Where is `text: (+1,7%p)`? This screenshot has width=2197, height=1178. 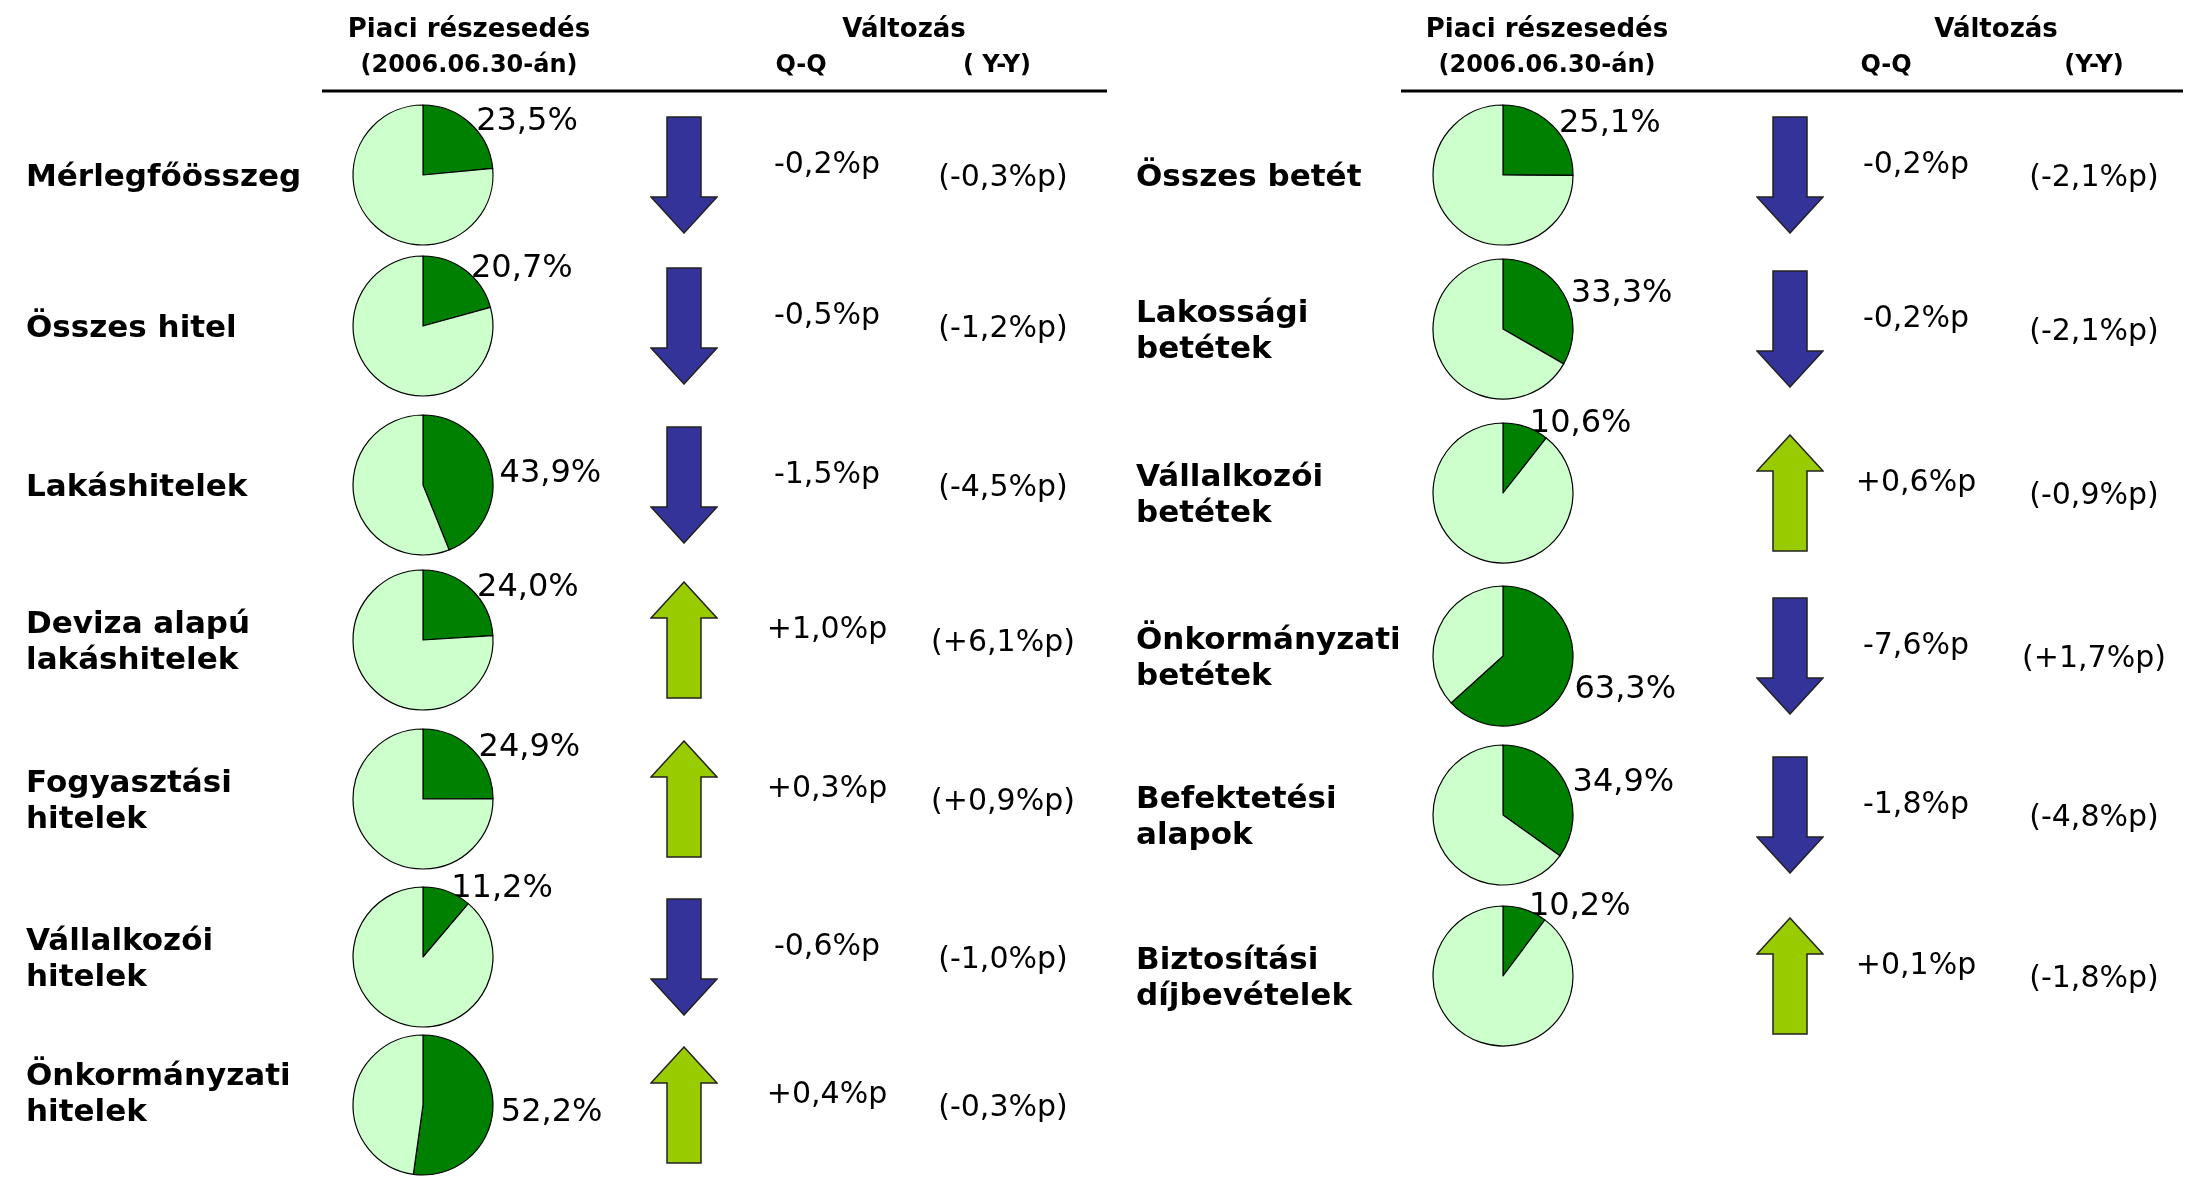
text: (+1,7%p) is located at coordinates (2094, 656).